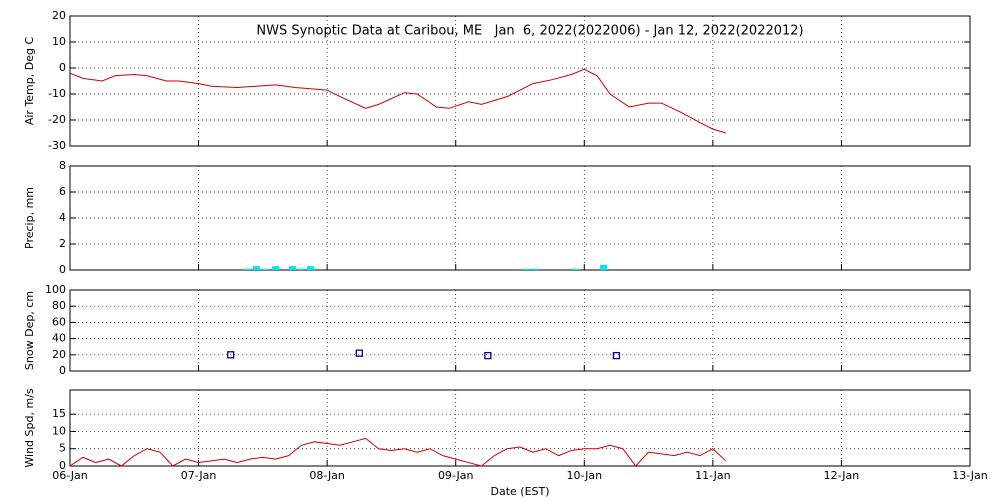  What do you see at coordinates (70, 475) in the screenshot?
I see `x-tick-label: 06-Jan` at bounding box center [70, 475].